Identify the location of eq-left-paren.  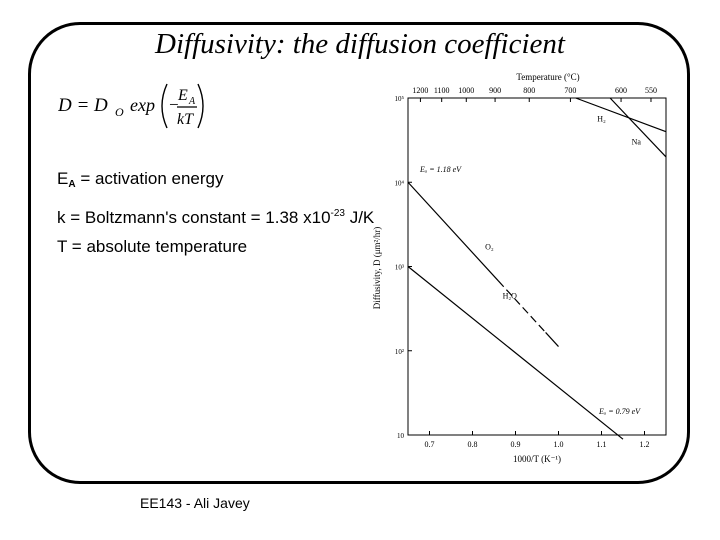
(164, 106).